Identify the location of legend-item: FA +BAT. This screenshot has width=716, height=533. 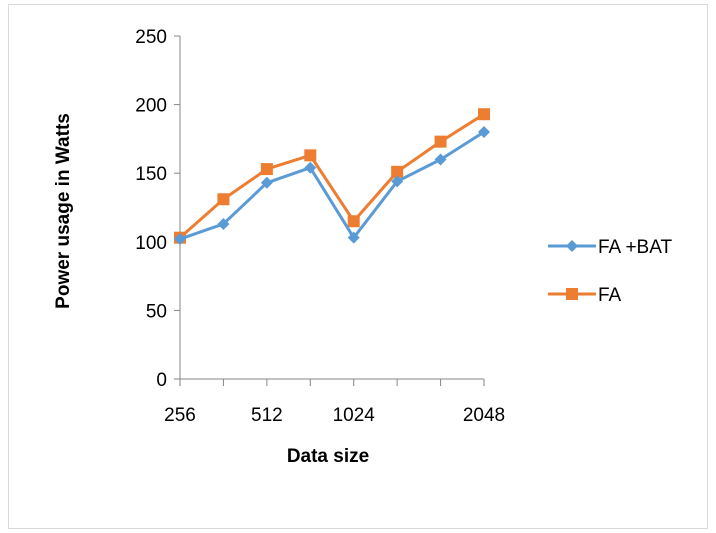
(610, 247).